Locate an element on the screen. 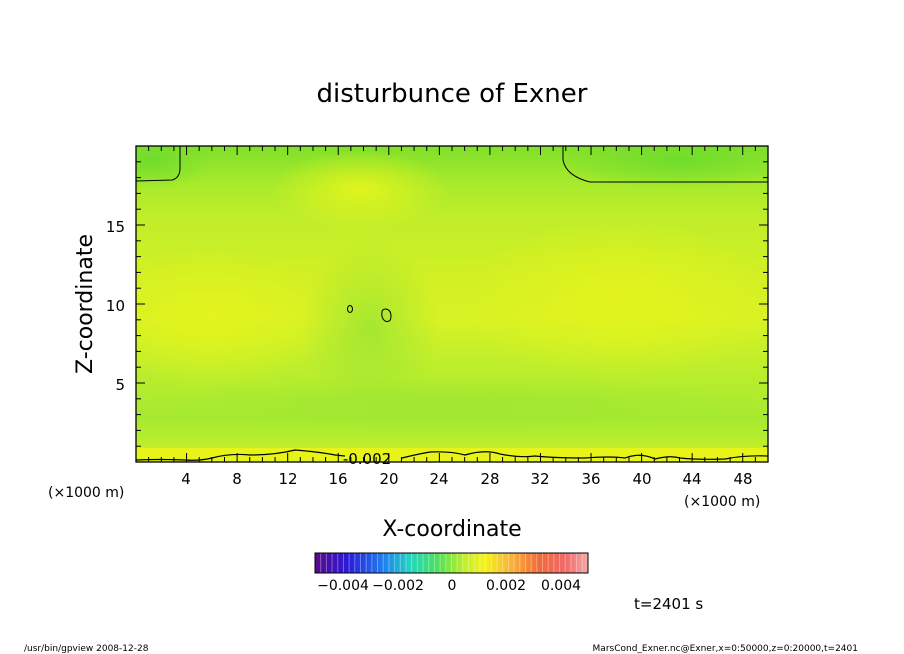 The width and height of the screenshot is (904, 654). x-tick-label: 20 is located at coordinates (388, 479).